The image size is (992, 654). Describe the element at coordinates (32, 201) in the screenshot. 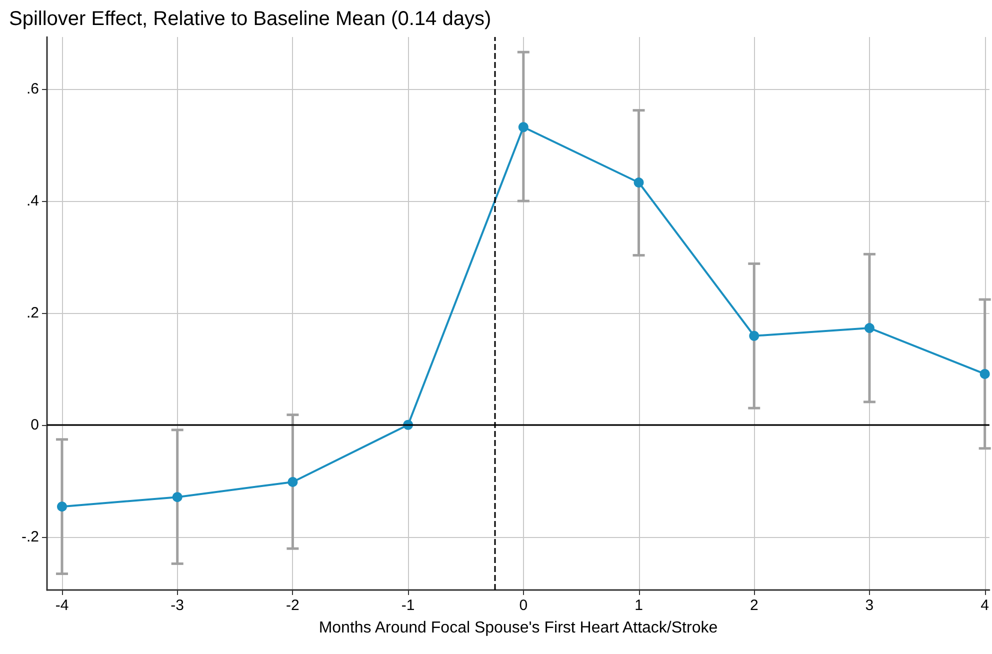

I see `y-tick-label: .4` at that location.